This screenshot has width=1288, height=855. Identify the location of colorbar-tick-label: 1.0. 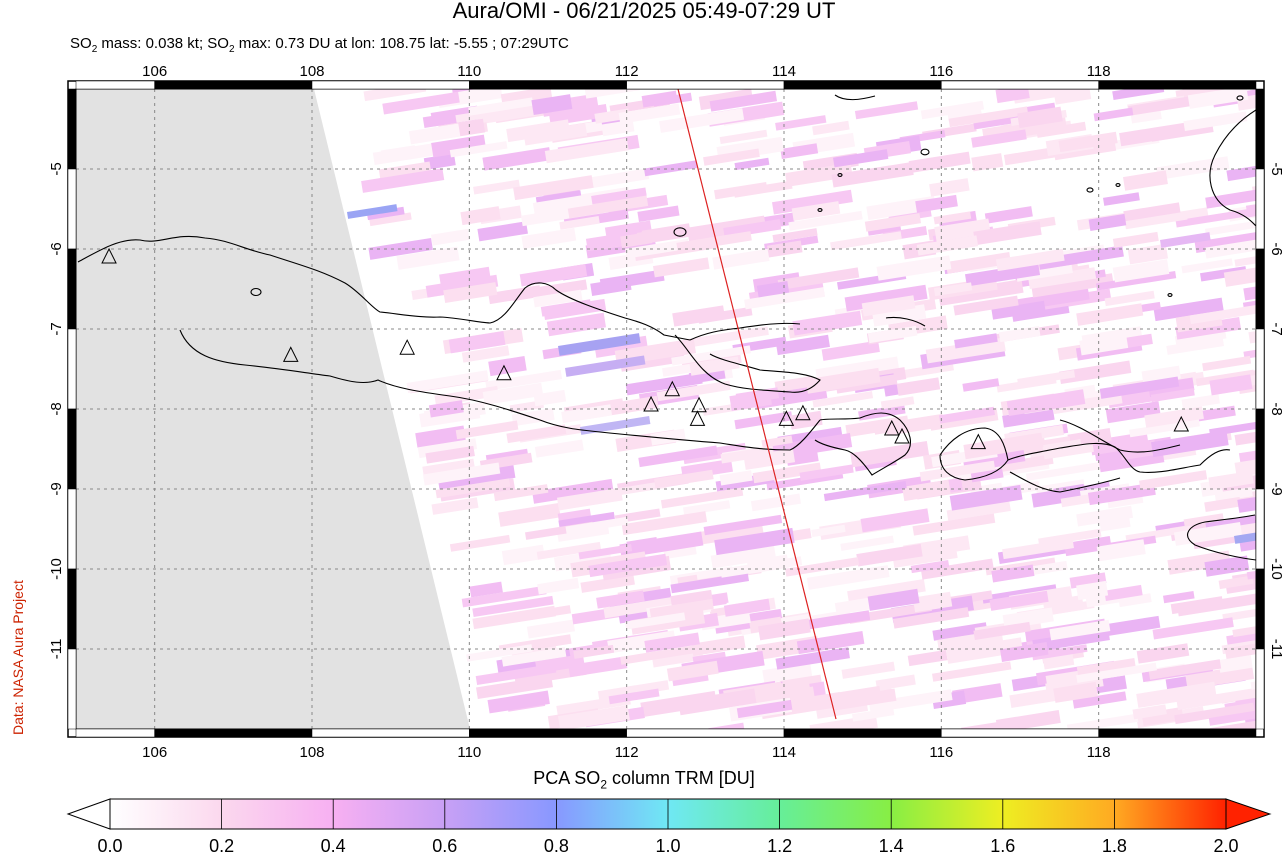
(667, 845).